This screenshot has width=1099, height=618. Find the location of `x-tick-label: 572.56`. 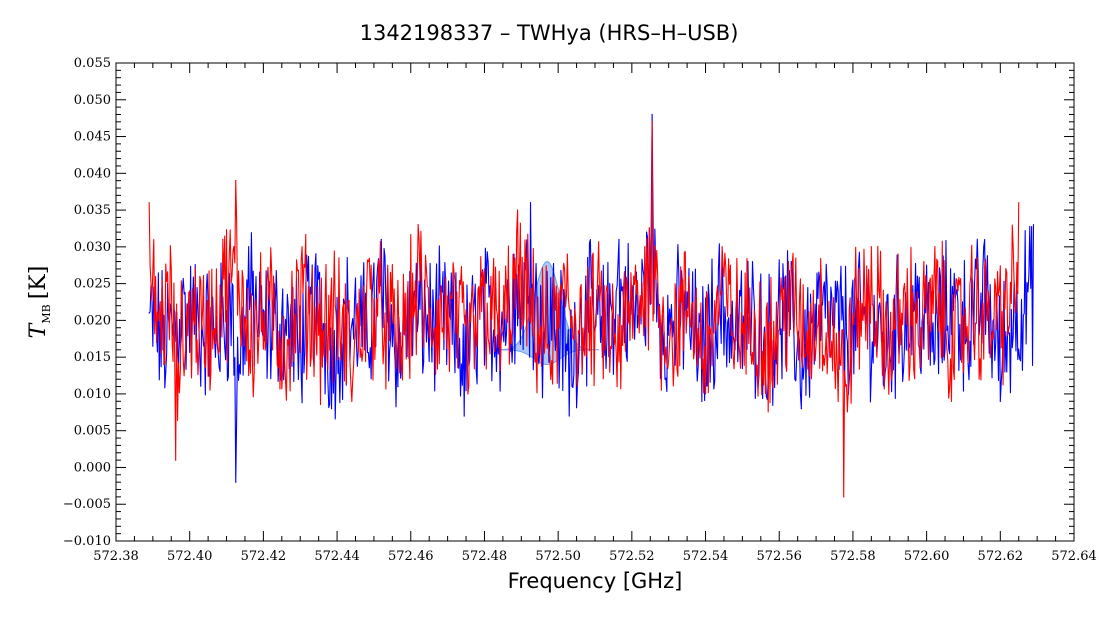

x-tick-label: 572.56 is located at coordinates (779, 556).